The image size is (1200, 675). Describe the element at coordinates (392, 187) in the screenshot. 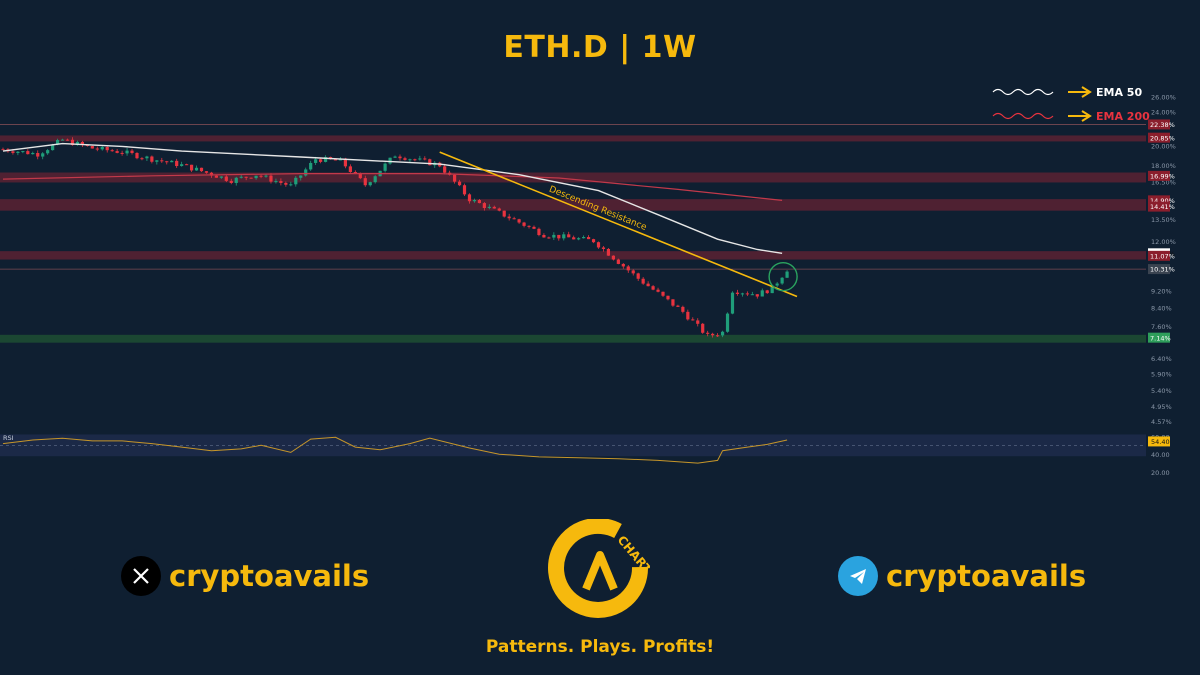

I see `ema200-line` at that location.